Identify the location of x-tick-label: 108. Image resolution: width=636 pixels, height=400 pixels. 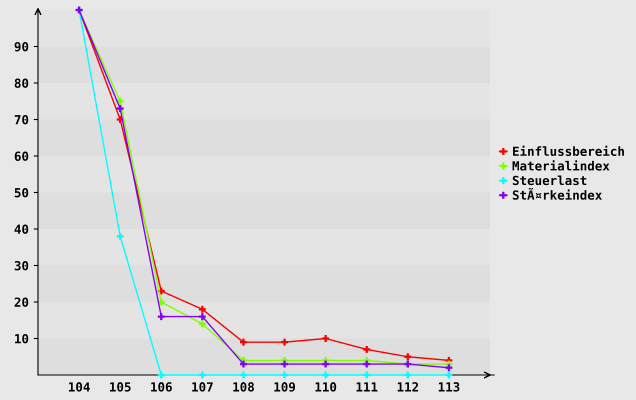
(243, 387).